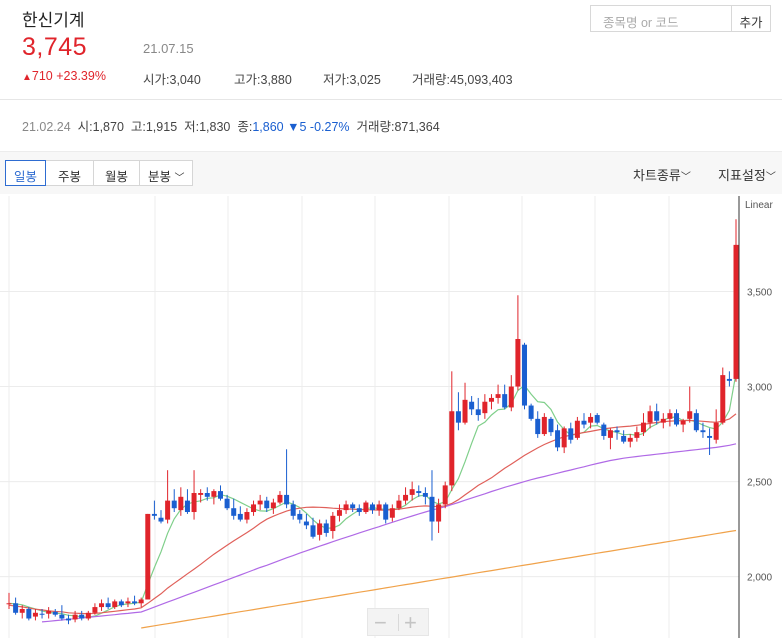 The height and width of the screenshot is (638, 782). I want to click on hover-low-value: 1,830, so click(215, 127).